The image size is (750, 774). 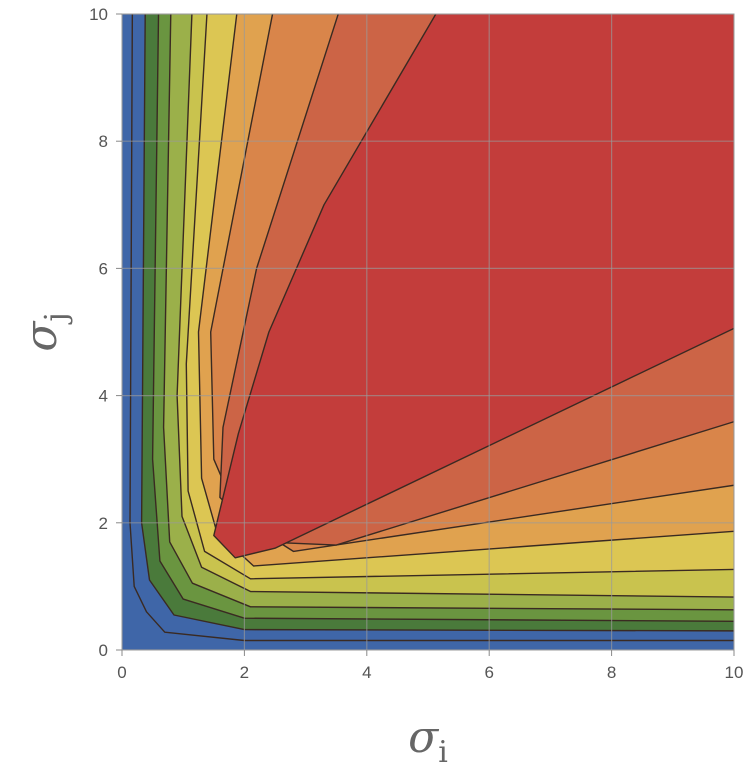 I want to click on x-tick-label-8: 8, so click(x=611, y=672).